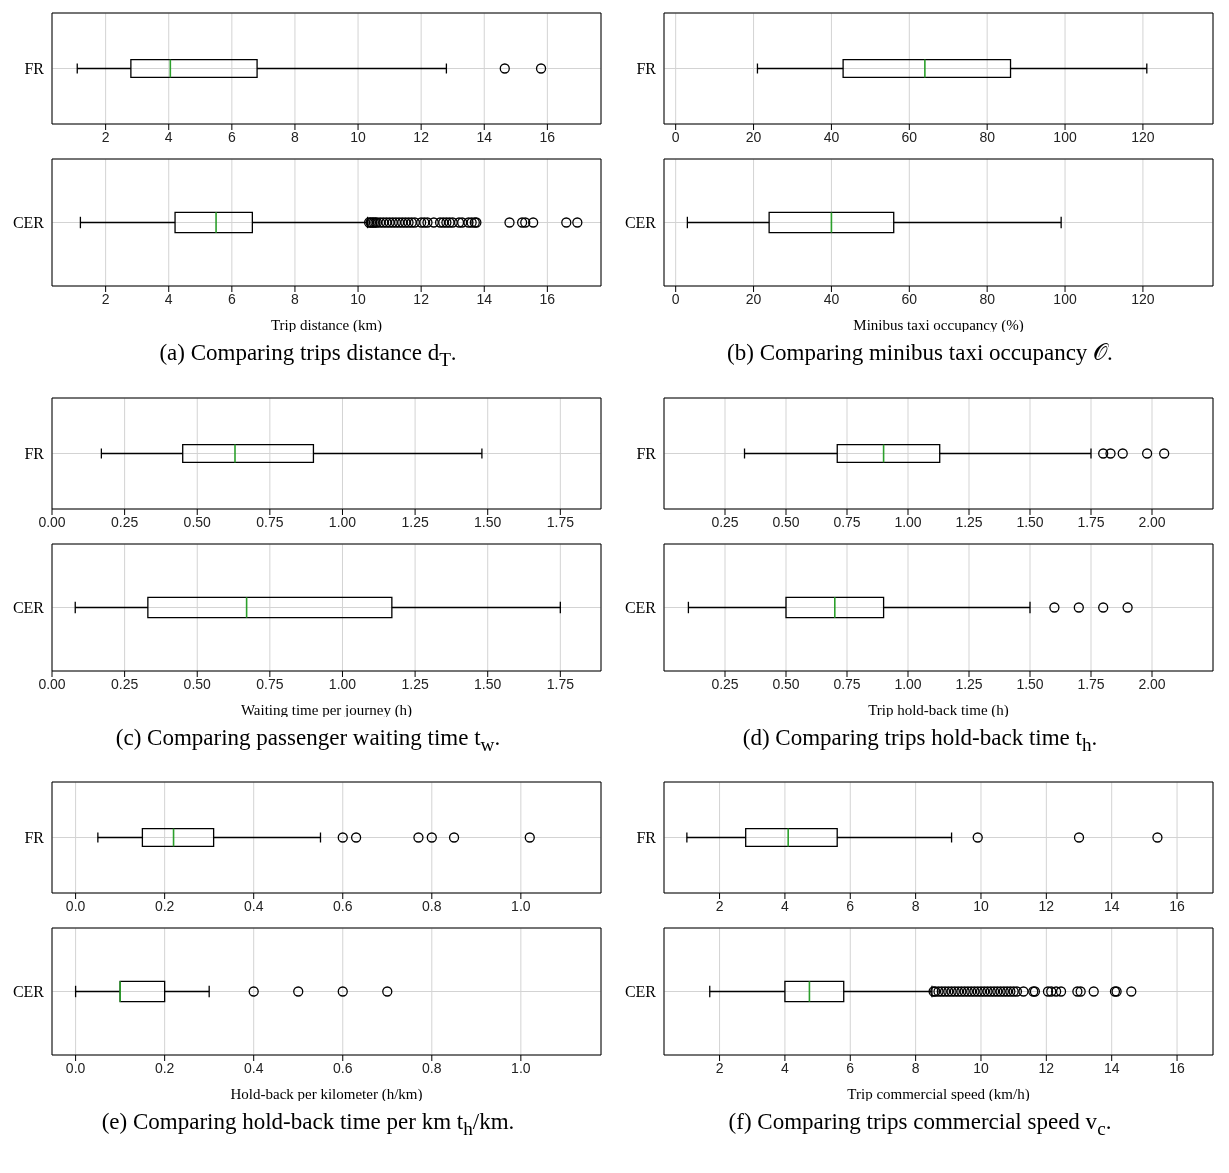  Describe the element at coordinates (308, 1124) in the screenshot. I see `text: (e) Comparing hold-back time per km t$_{h}$/km.` at that location.